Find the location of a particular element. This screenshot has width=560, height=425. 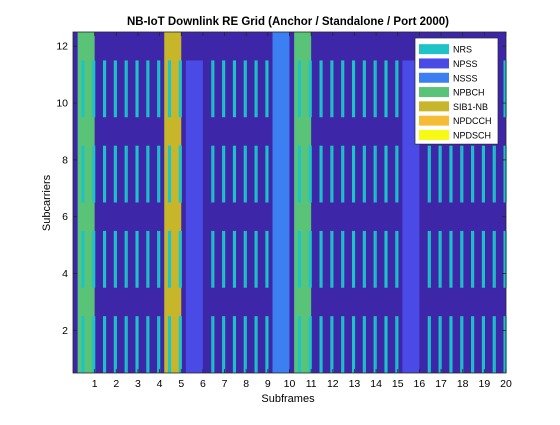

x-tick-label: 1 is located at coordinates (95, 384).